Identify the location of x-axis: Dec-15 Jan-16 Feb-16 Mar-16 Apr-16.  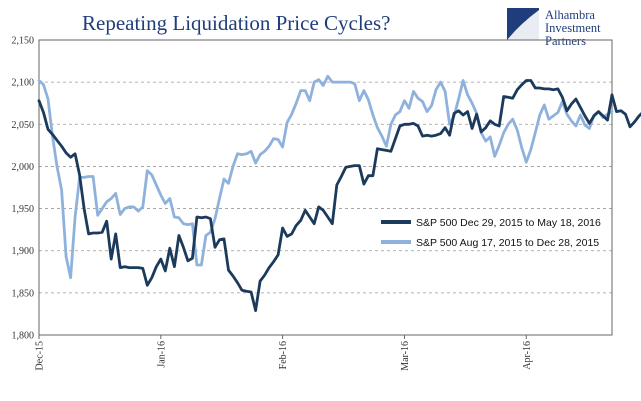
(284, 353).